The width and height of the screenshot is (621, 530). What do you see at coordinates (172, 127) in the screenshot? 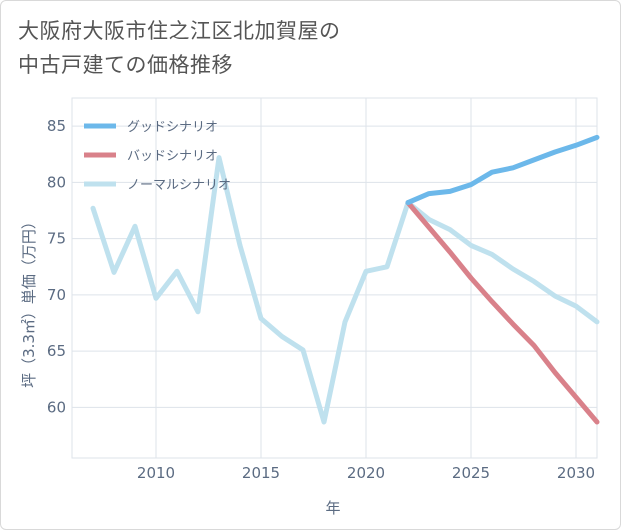
I see `legend-label-0: グッドシナリオ` at bounding box center [172, 127].